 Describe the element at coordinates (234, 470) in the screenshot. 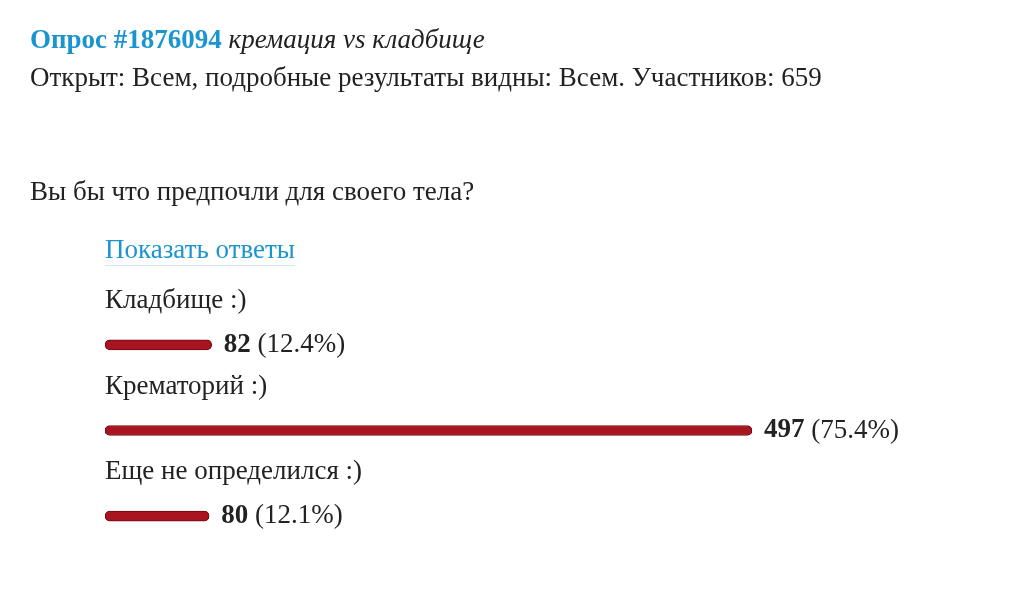

I see `y-tick-label: Еще не определился :)` at that location.